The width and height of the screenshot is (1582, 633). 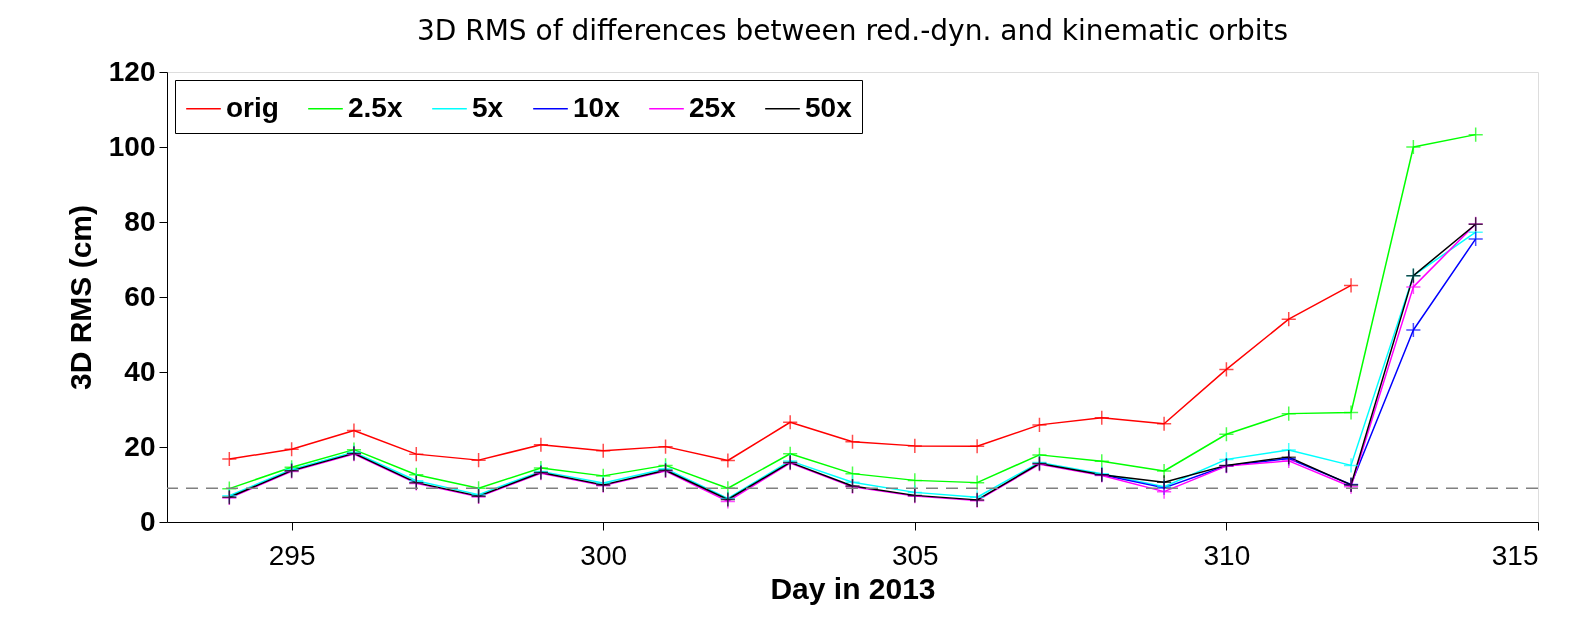 What do you see at coordinates (597, 107) in the screenshot?
I see `legend-label: 10x` at bounding box center [597, 107].